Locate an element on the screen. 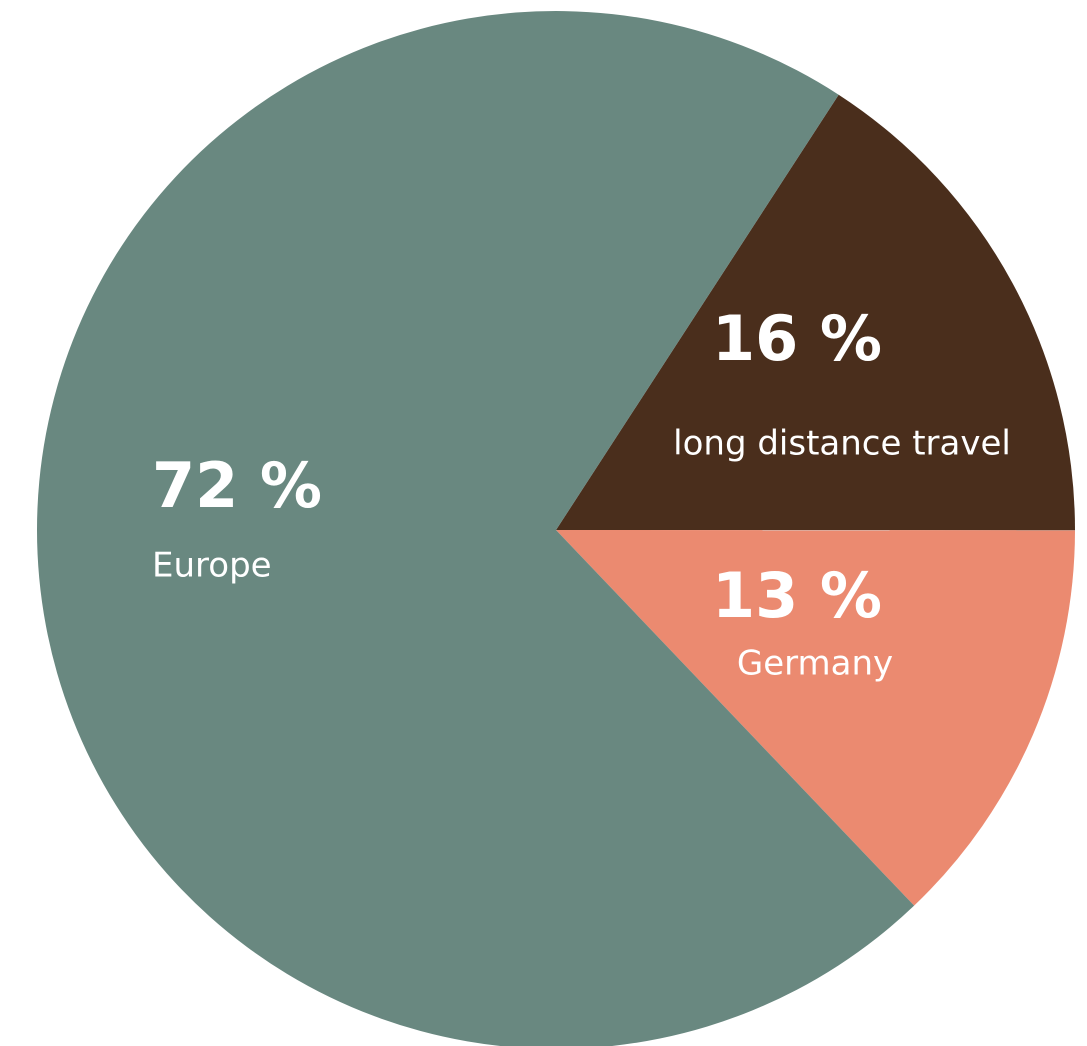  value-label: 16 % is located at coordinates (797, 338).